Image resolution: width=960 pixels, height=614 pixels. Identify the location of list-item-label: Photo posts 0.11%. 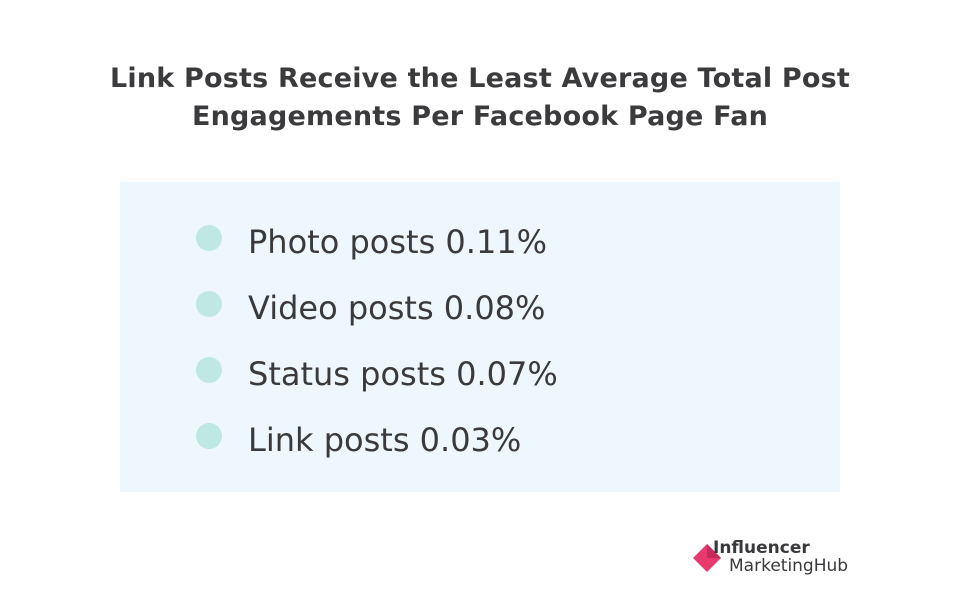
(398, 242).